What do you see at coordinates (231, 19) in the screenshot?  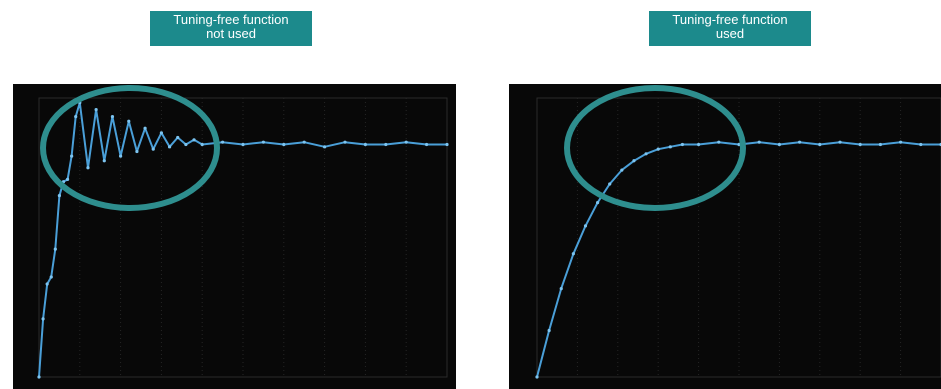 I see `label-left-line-1: Tuning-free function` at bounding box center [231, 19].